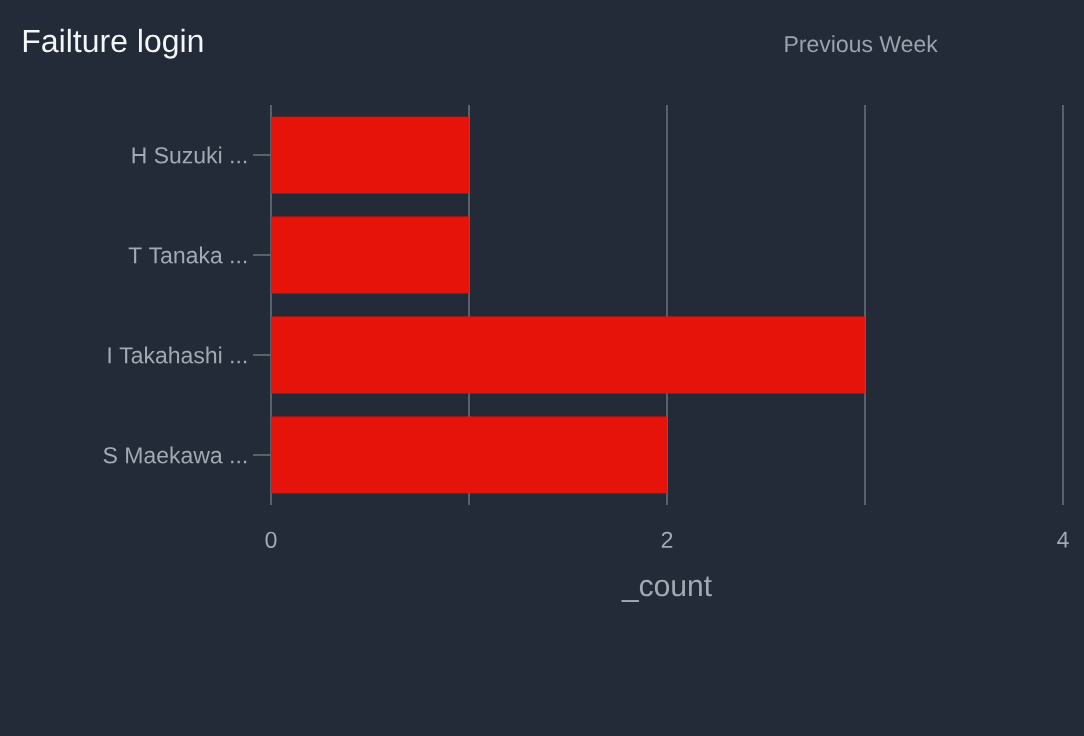  What do you see at coordinates (667, 539) in the screenshot?
I see `x-tick-label: 2` at bounding box center [667, 539].